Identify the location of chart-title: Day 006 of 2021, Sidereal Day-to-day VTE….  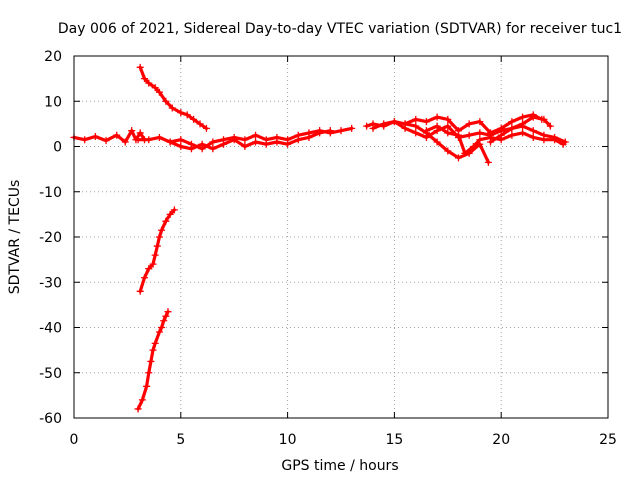
(340, 29).